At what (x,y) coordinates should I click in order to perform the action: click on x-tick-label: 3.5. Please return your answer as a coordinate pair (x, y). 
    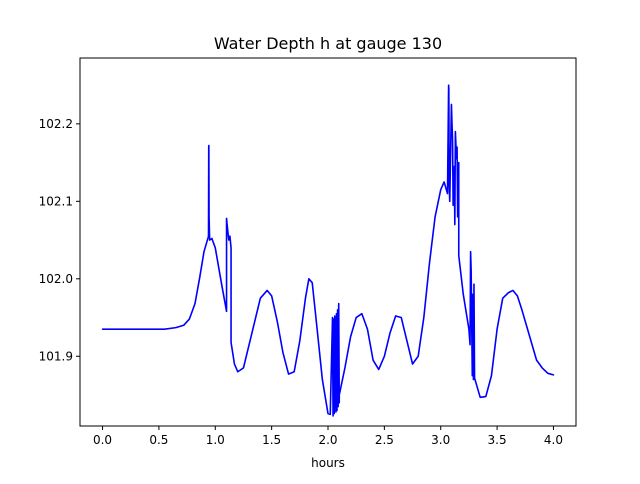
    Looking at the image, I should click on (497, 440).